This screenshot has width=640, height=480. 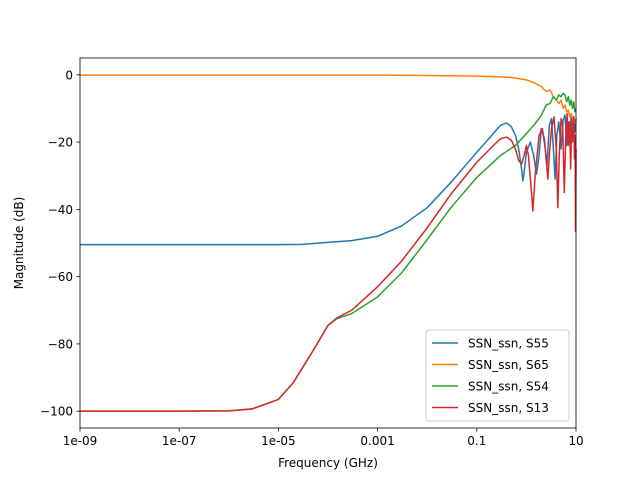 I want to click on x-tick-label: 0.001, so click(x=377, y=441).